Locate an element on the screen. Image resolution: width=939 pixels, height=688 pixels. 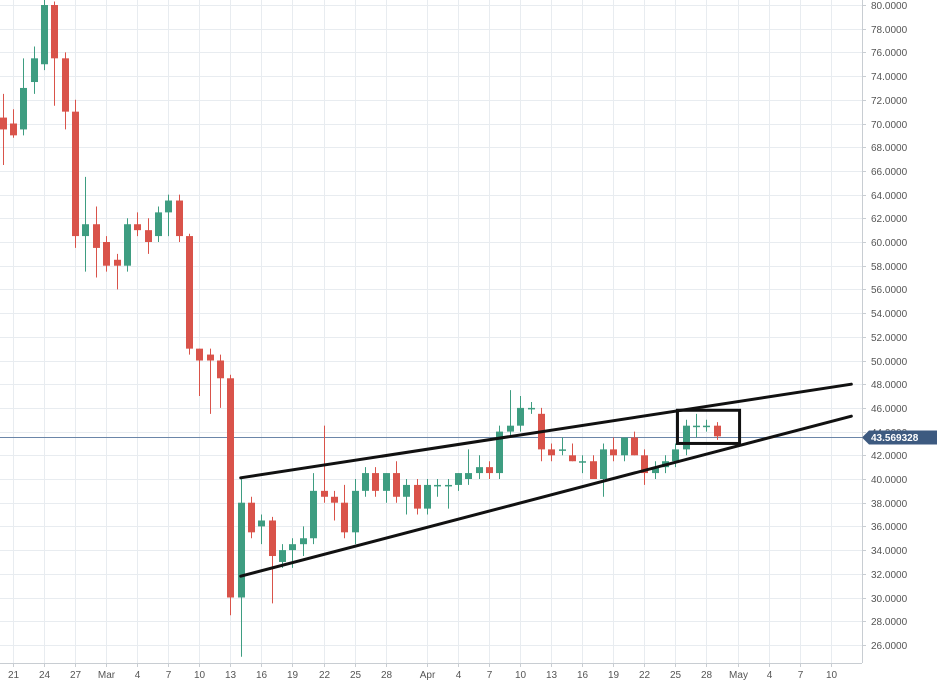
x-tick-label: 24 is located at coordinates (45, 675).